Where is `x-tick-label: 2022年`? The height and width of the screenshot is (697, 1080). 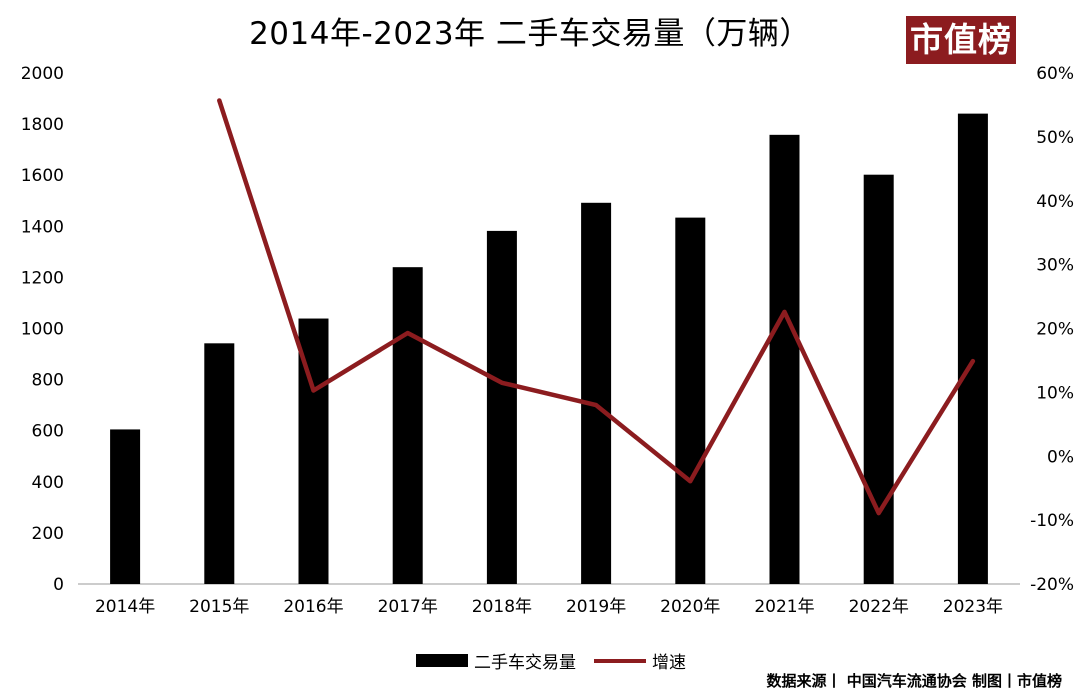 x-tick-label: 2022年 is located at coordinates (879, 607).